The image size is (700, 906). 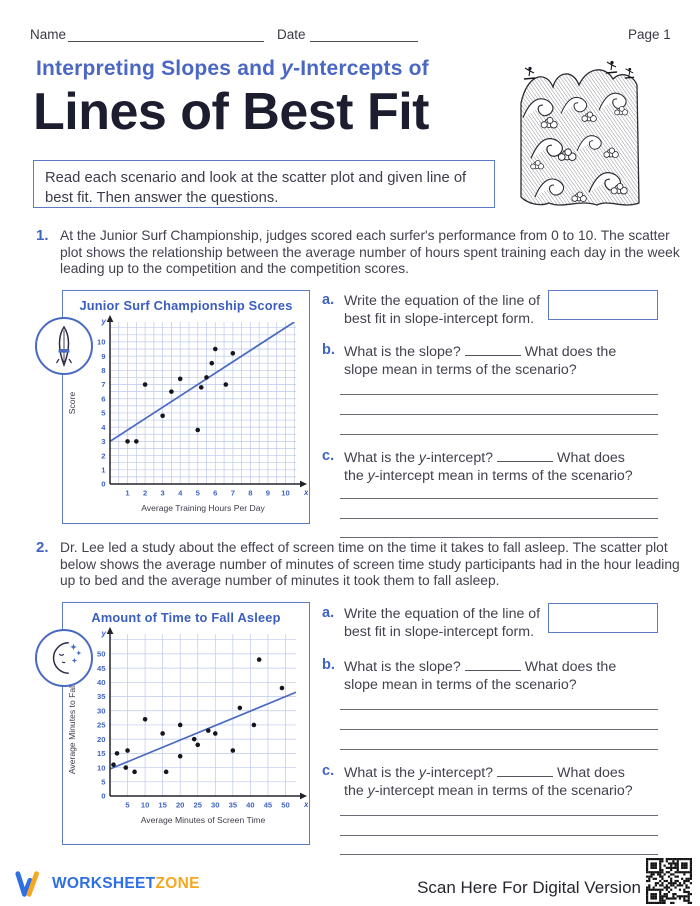 I want to click on qr-code, so click(x=669, y=881).